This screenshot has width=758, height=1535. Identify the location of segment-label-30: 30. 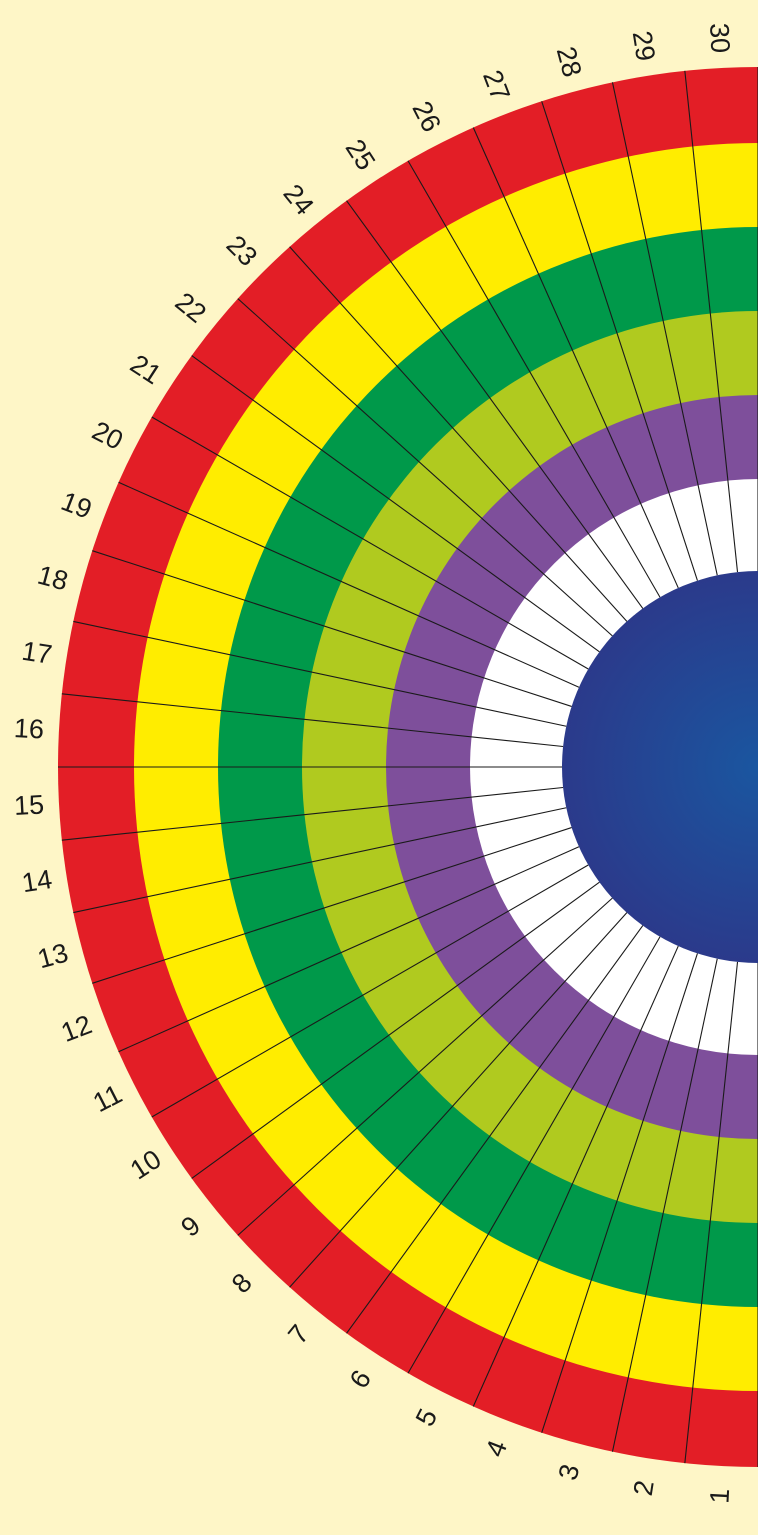
(720, 38).